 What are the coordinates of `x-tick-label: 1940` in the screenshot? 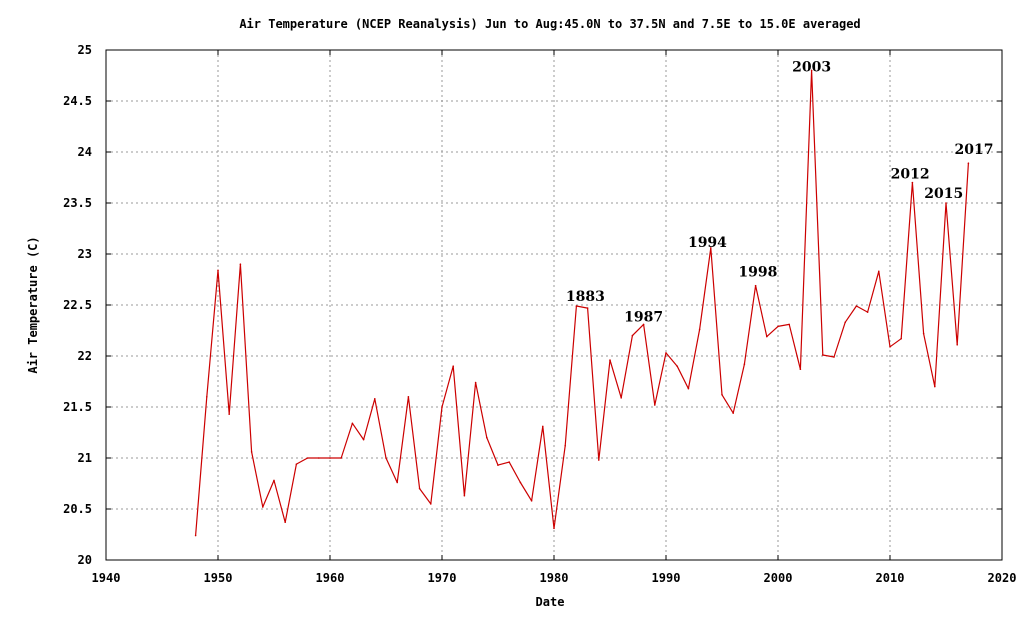 It's located at (106, 578).